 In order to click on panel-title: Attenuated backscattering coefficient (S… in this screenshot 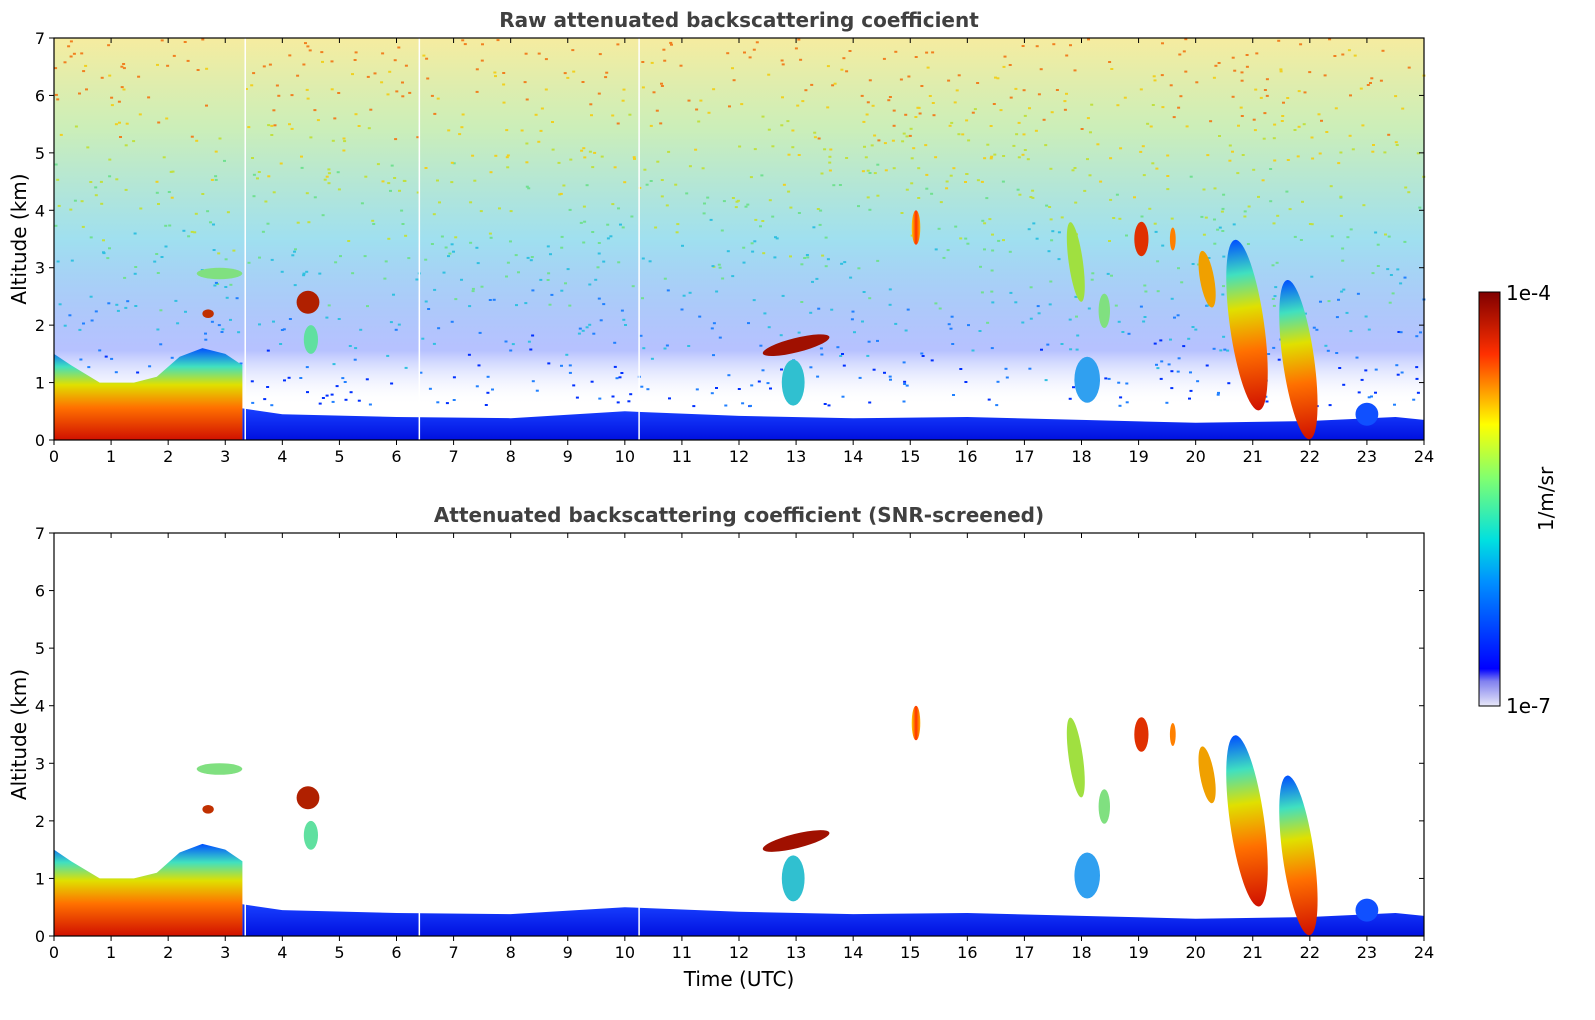, I will do `click(739, 515)`.